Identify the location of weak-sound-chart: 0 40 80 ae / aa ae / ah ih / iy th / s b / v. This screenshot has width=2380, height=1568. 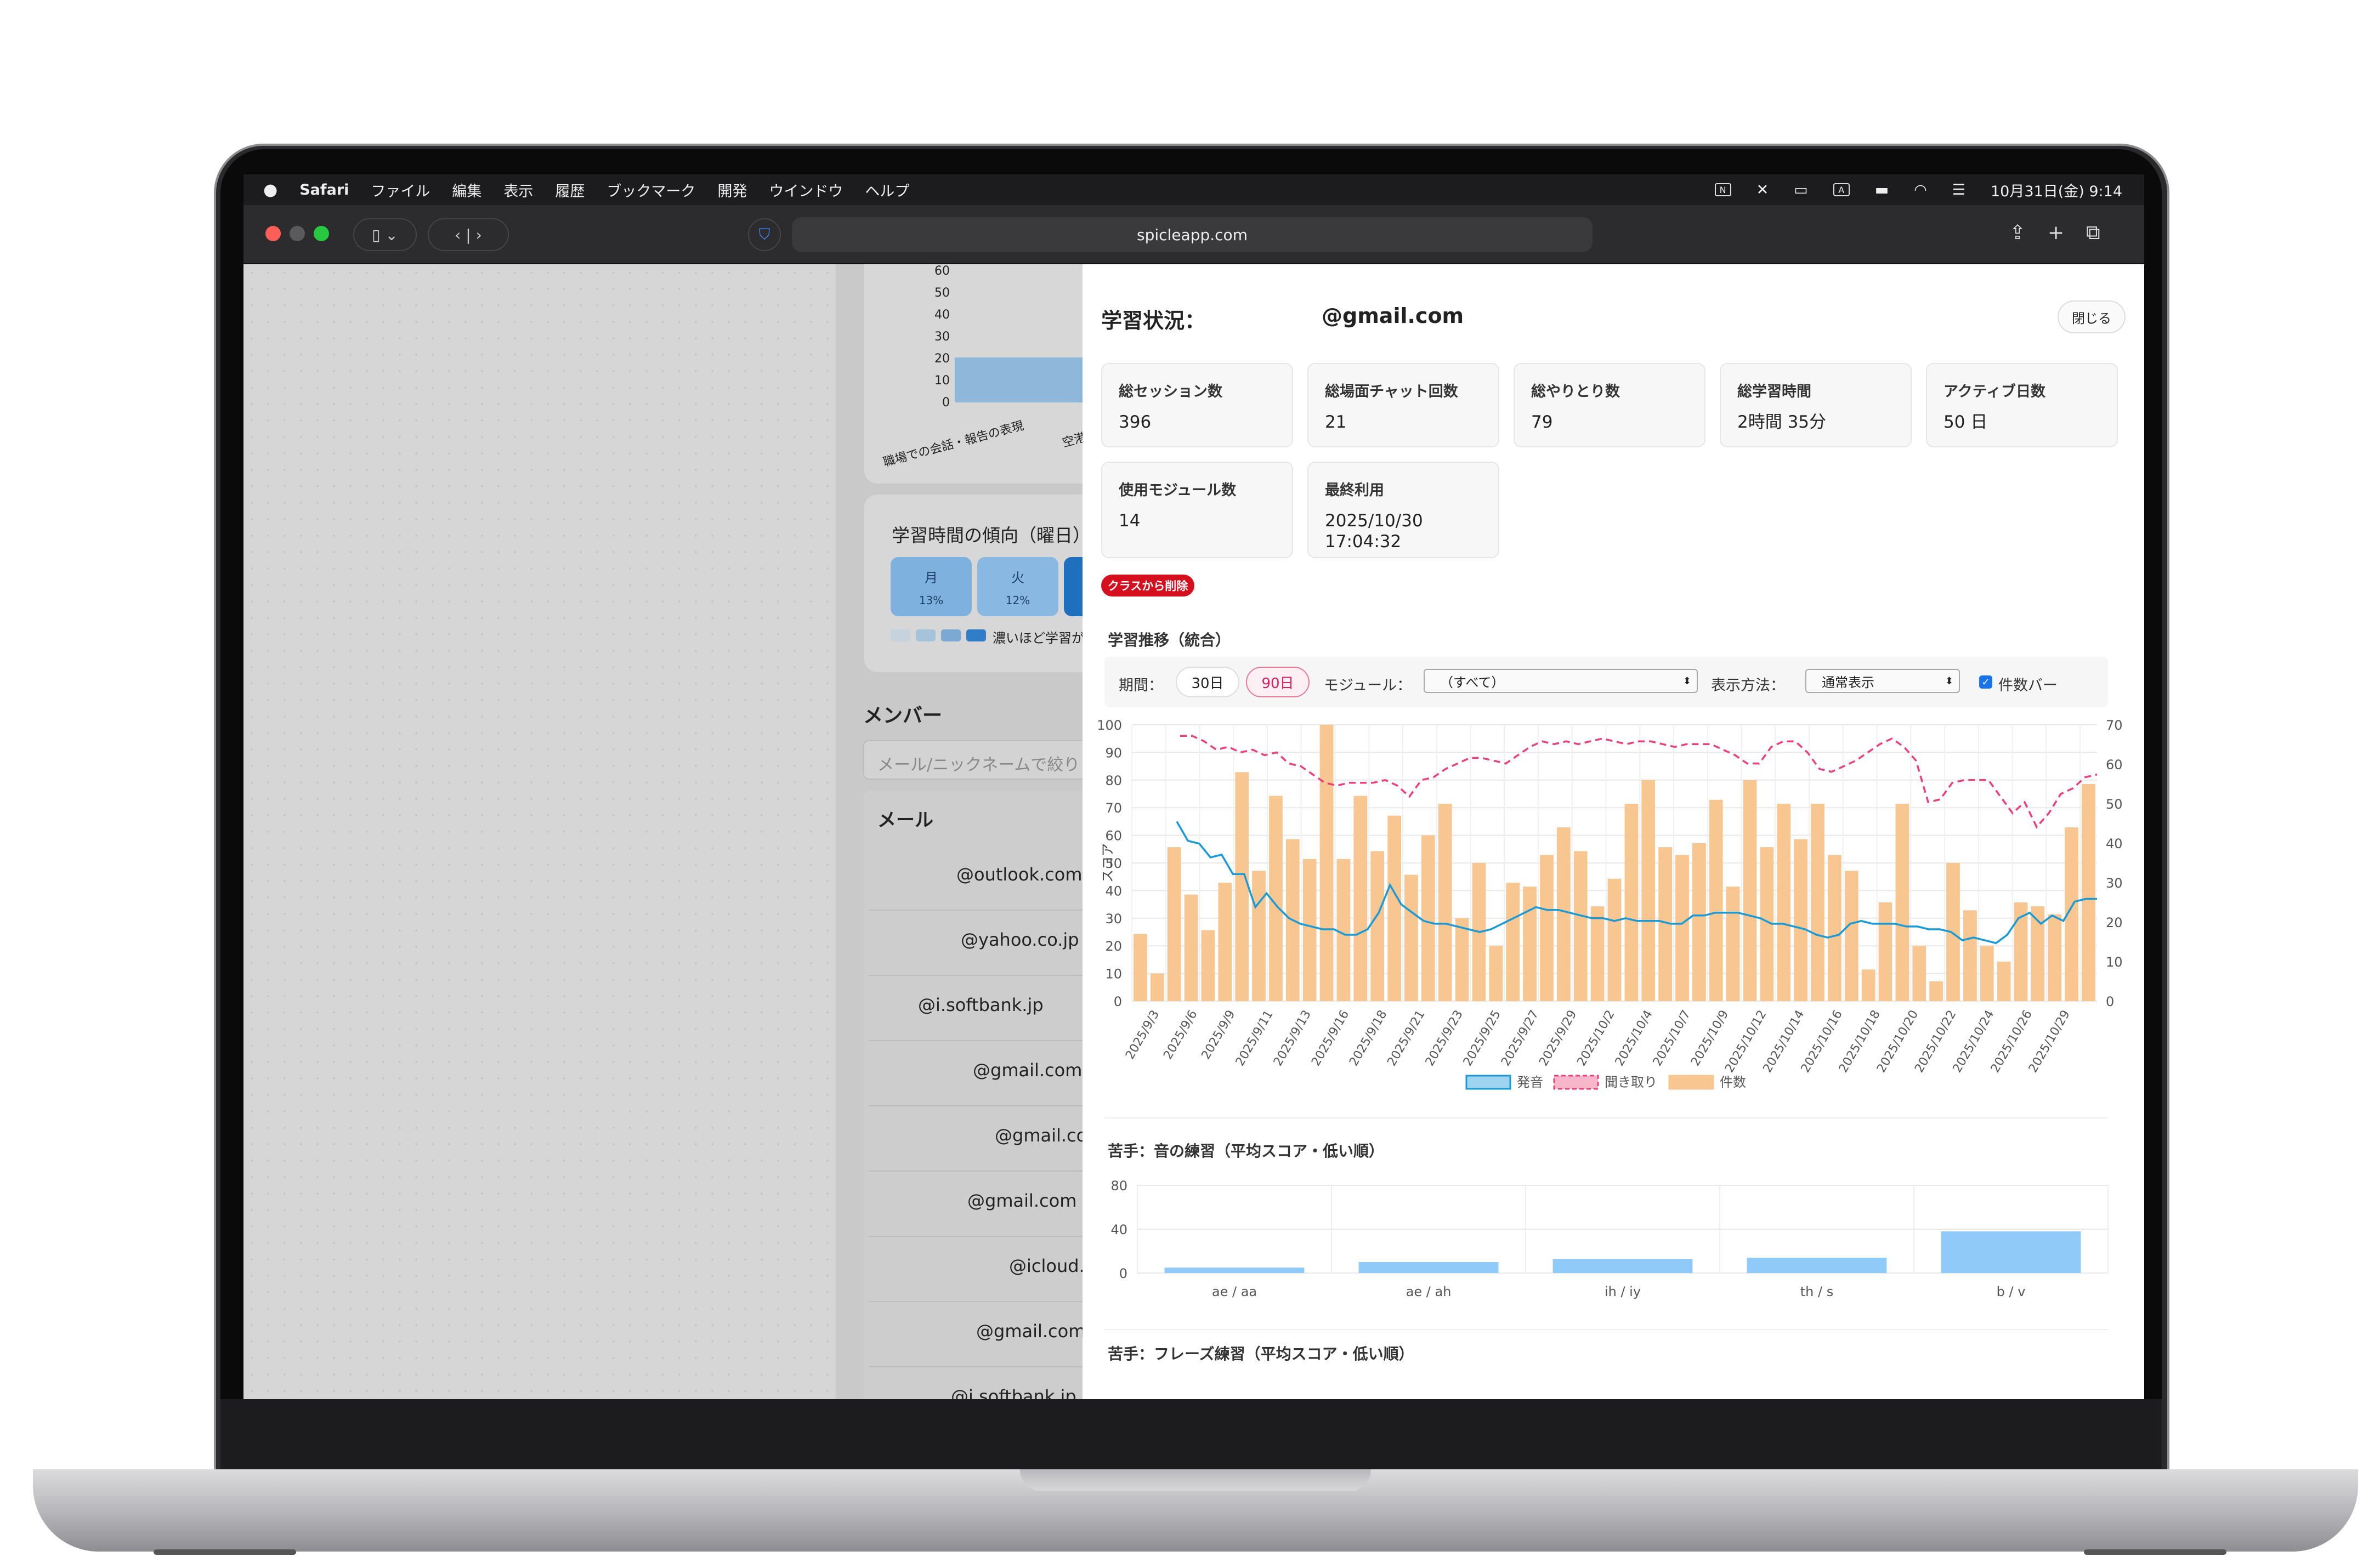
(1609, 1239).